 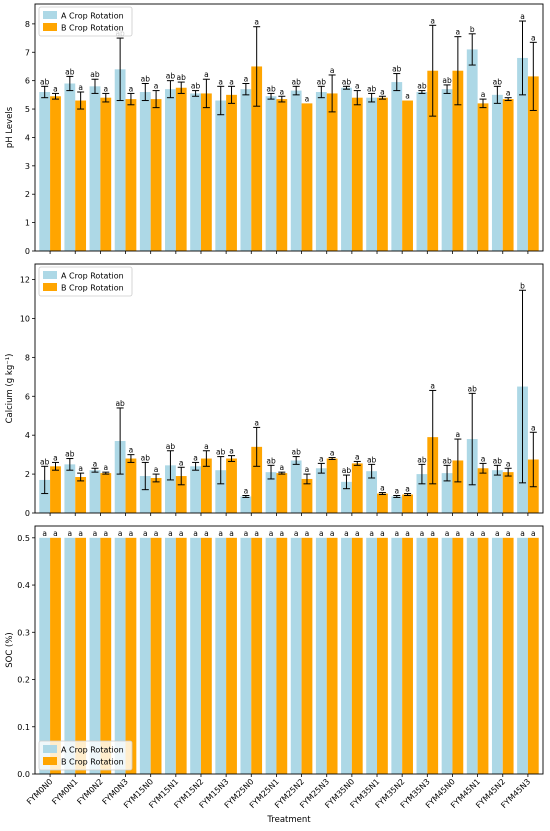 What do you see at coordinates (296, 171) in the screenshot?
I see `bar-a-FYM25N2` at bounding box center [296, 171].